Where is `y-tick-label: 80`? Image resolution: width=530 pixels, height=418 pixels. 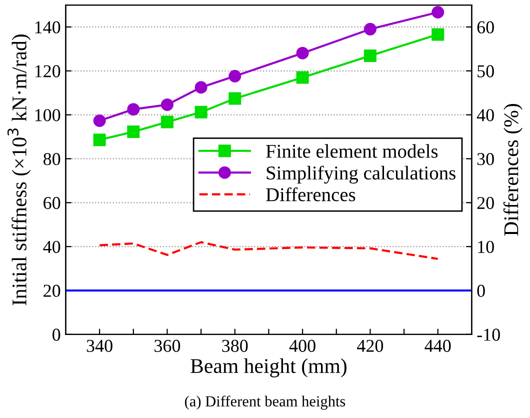
y-tick-label: 80 is located at coordinates (51, 159).